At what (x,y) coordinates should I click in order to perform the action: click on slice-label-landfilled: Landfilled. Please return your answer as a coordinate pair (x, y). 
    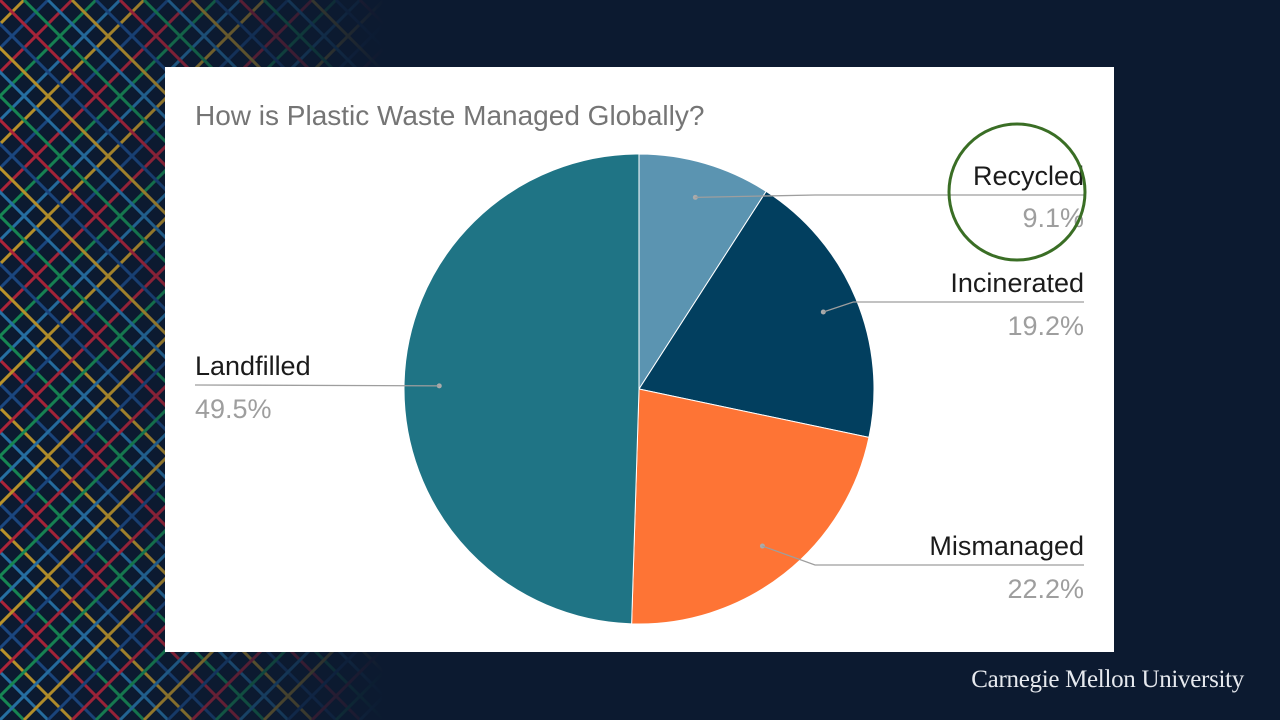
    Looking at the image, I should click on (253, 366).